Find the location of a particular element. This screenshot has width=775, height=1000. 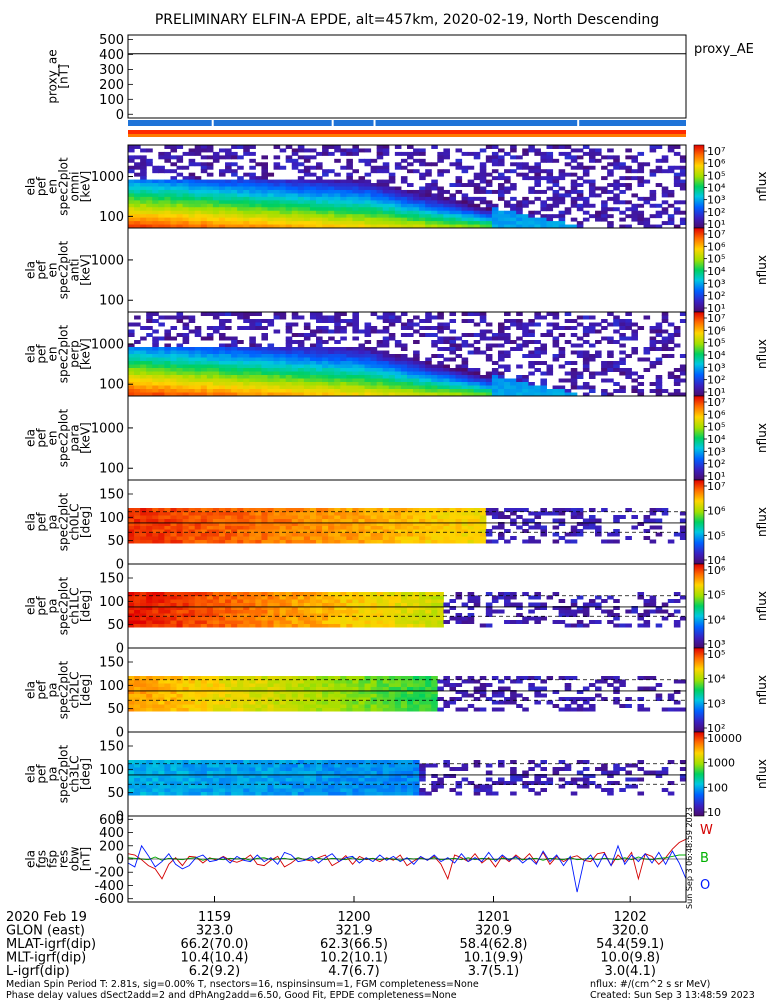

proxy_ae-ytick-1: 400 is located at coordinates (111, 55).